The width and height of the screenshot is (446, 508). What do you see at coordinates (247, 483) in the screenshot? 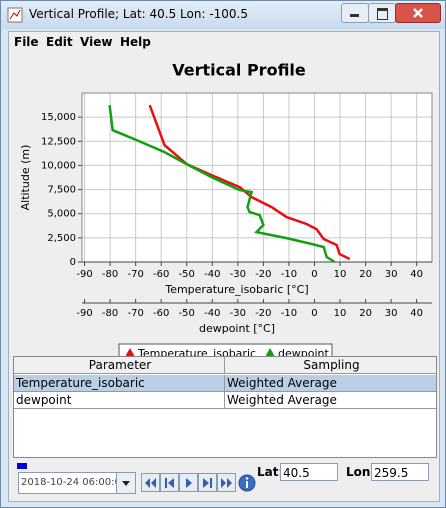
I see `info-button` at bounding box center [247, 483].